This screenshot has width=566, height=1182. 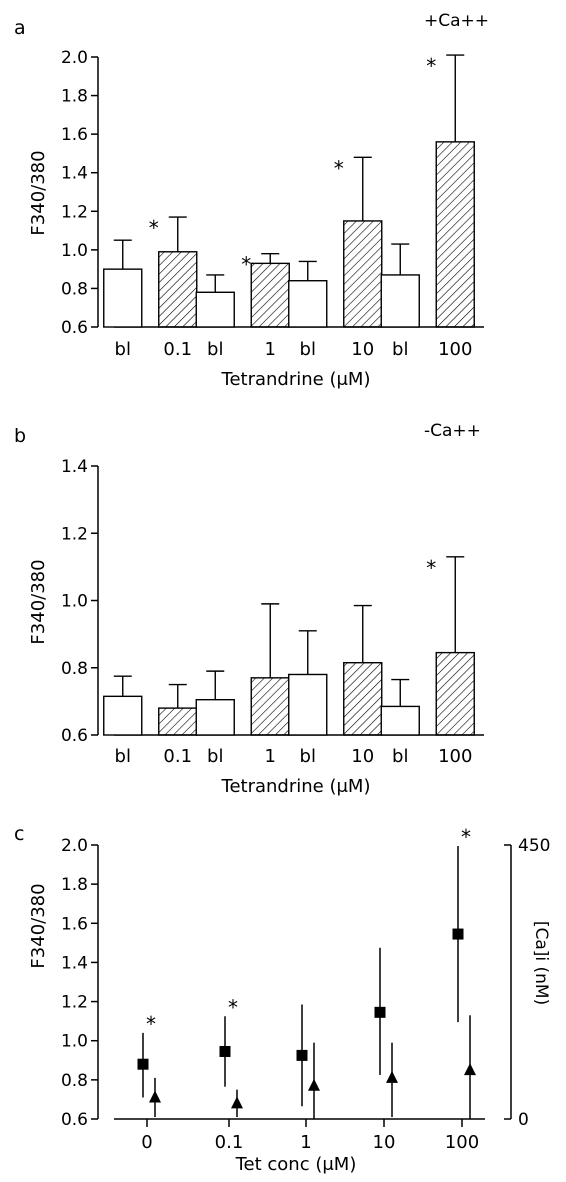 I want to click on panel-label: c, so click(x=19, y=834).